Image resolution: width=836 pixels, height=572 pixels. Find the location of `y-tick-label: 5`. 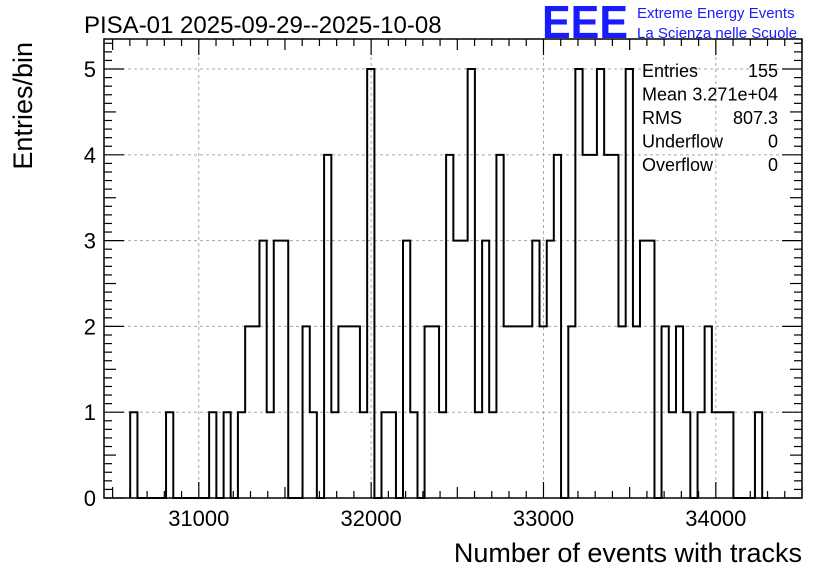

y-tick-label: 5 is located at coordinates (90, 69).